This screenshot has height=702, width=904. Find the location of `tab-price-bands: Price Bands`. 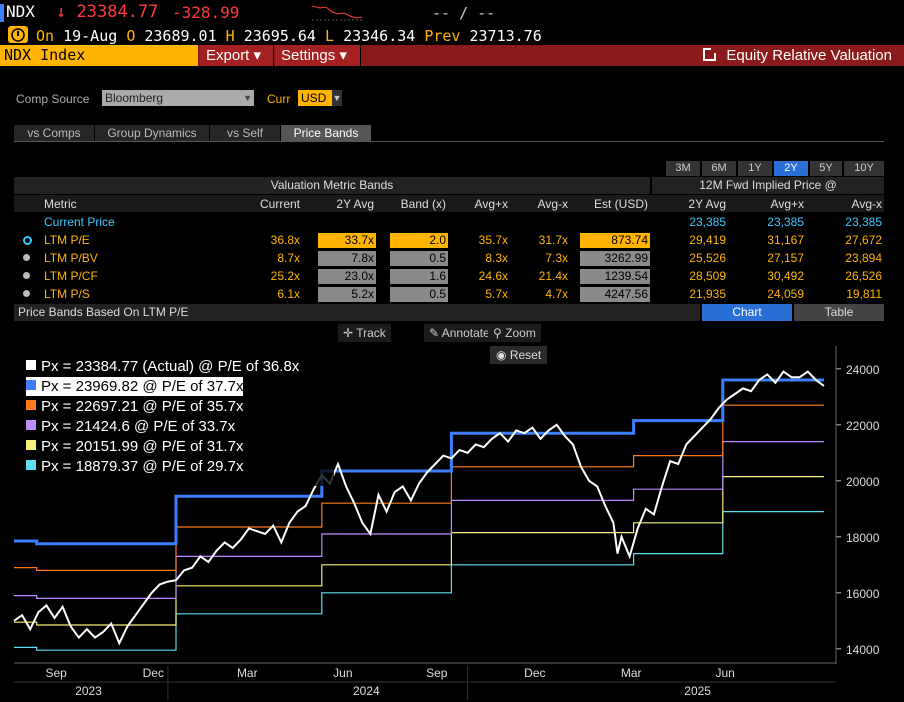

tab-price-bands: Price Bands is located at coordinates (326, 133).